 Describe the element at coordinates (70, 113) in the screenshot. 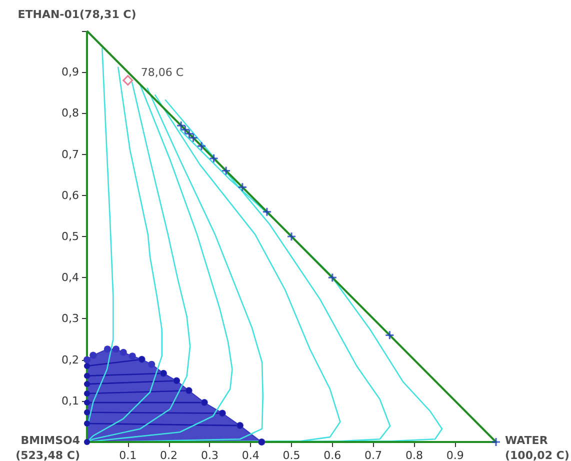

I see `y-tick-label: 0,8` at that location.